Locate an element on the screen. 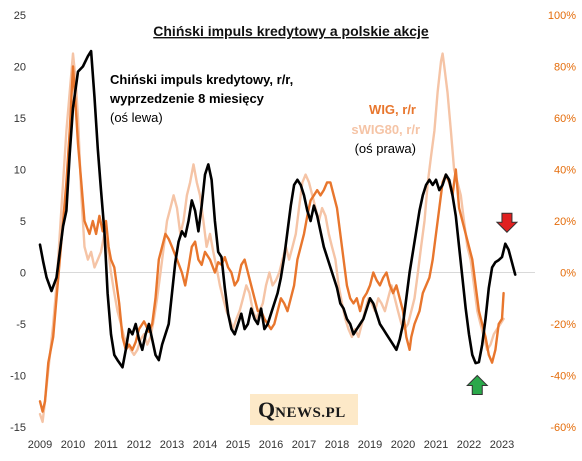 This screenshot has width=582, height=461. right-tick-label: 20% is located at coordinates (565, 222).